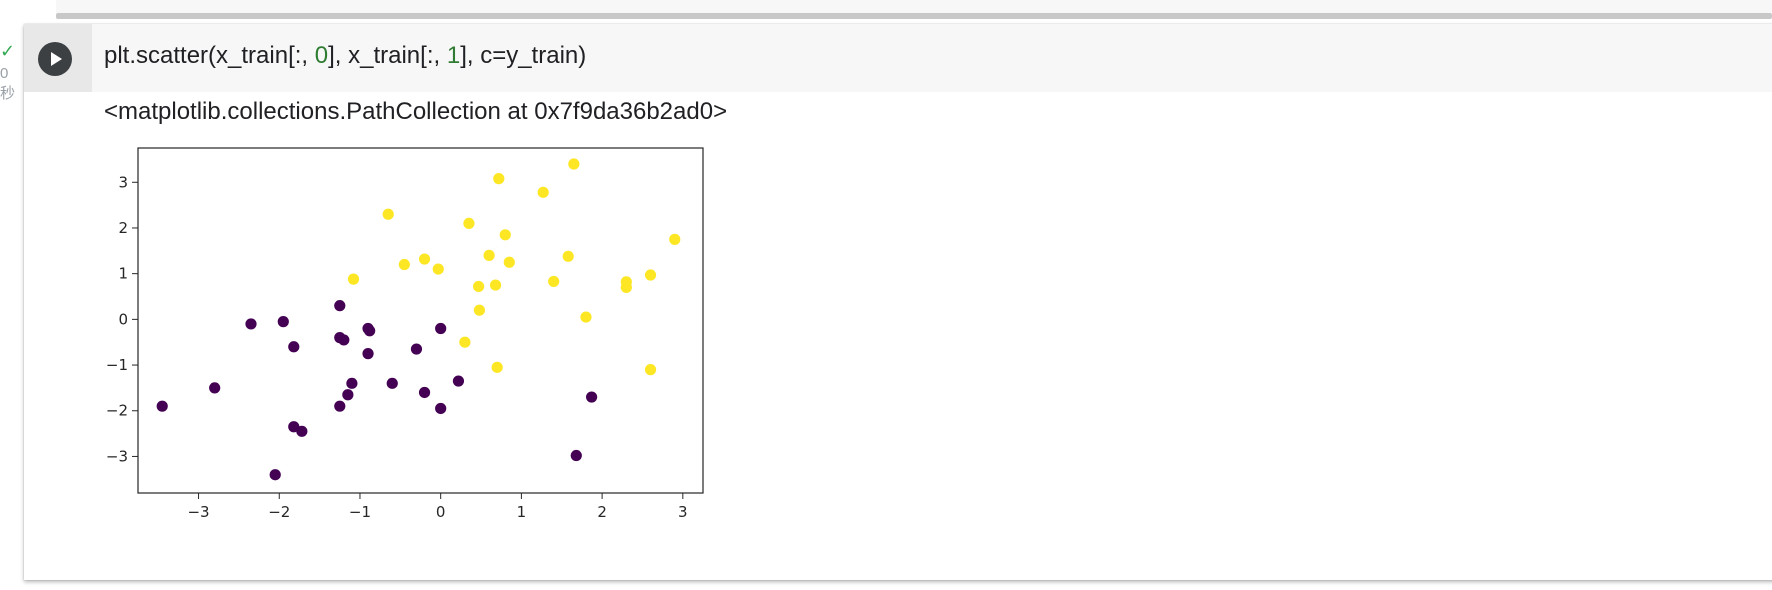  What do you see at coordinates (602, 512) in the screenshot?
I see `x-tick-label: 2` at bounding box center [602, 512].